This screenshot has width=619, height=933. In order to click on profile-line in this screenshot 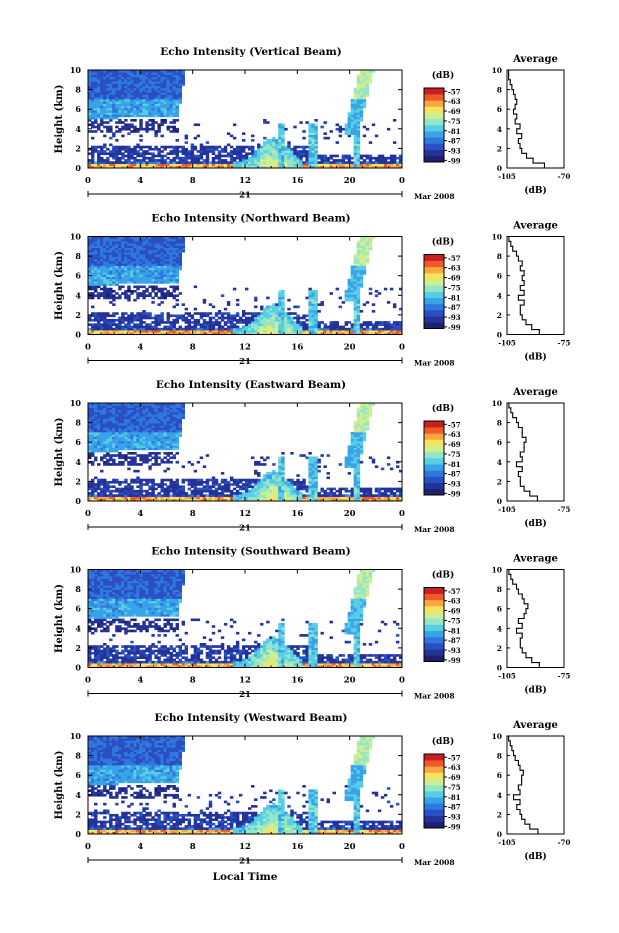, I will do `click(535, 119)`.